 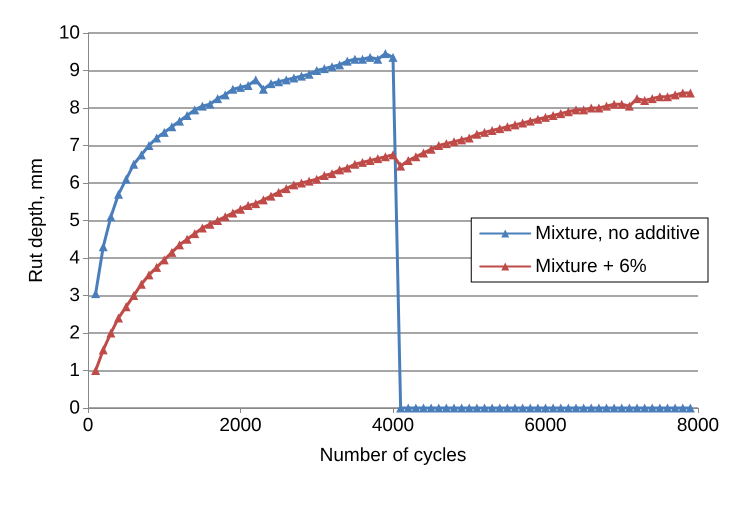 What do you see at coordinates (74, 145) in the screenshot?
I see `y-tick-label: 7` at bounding box center [74, 145].